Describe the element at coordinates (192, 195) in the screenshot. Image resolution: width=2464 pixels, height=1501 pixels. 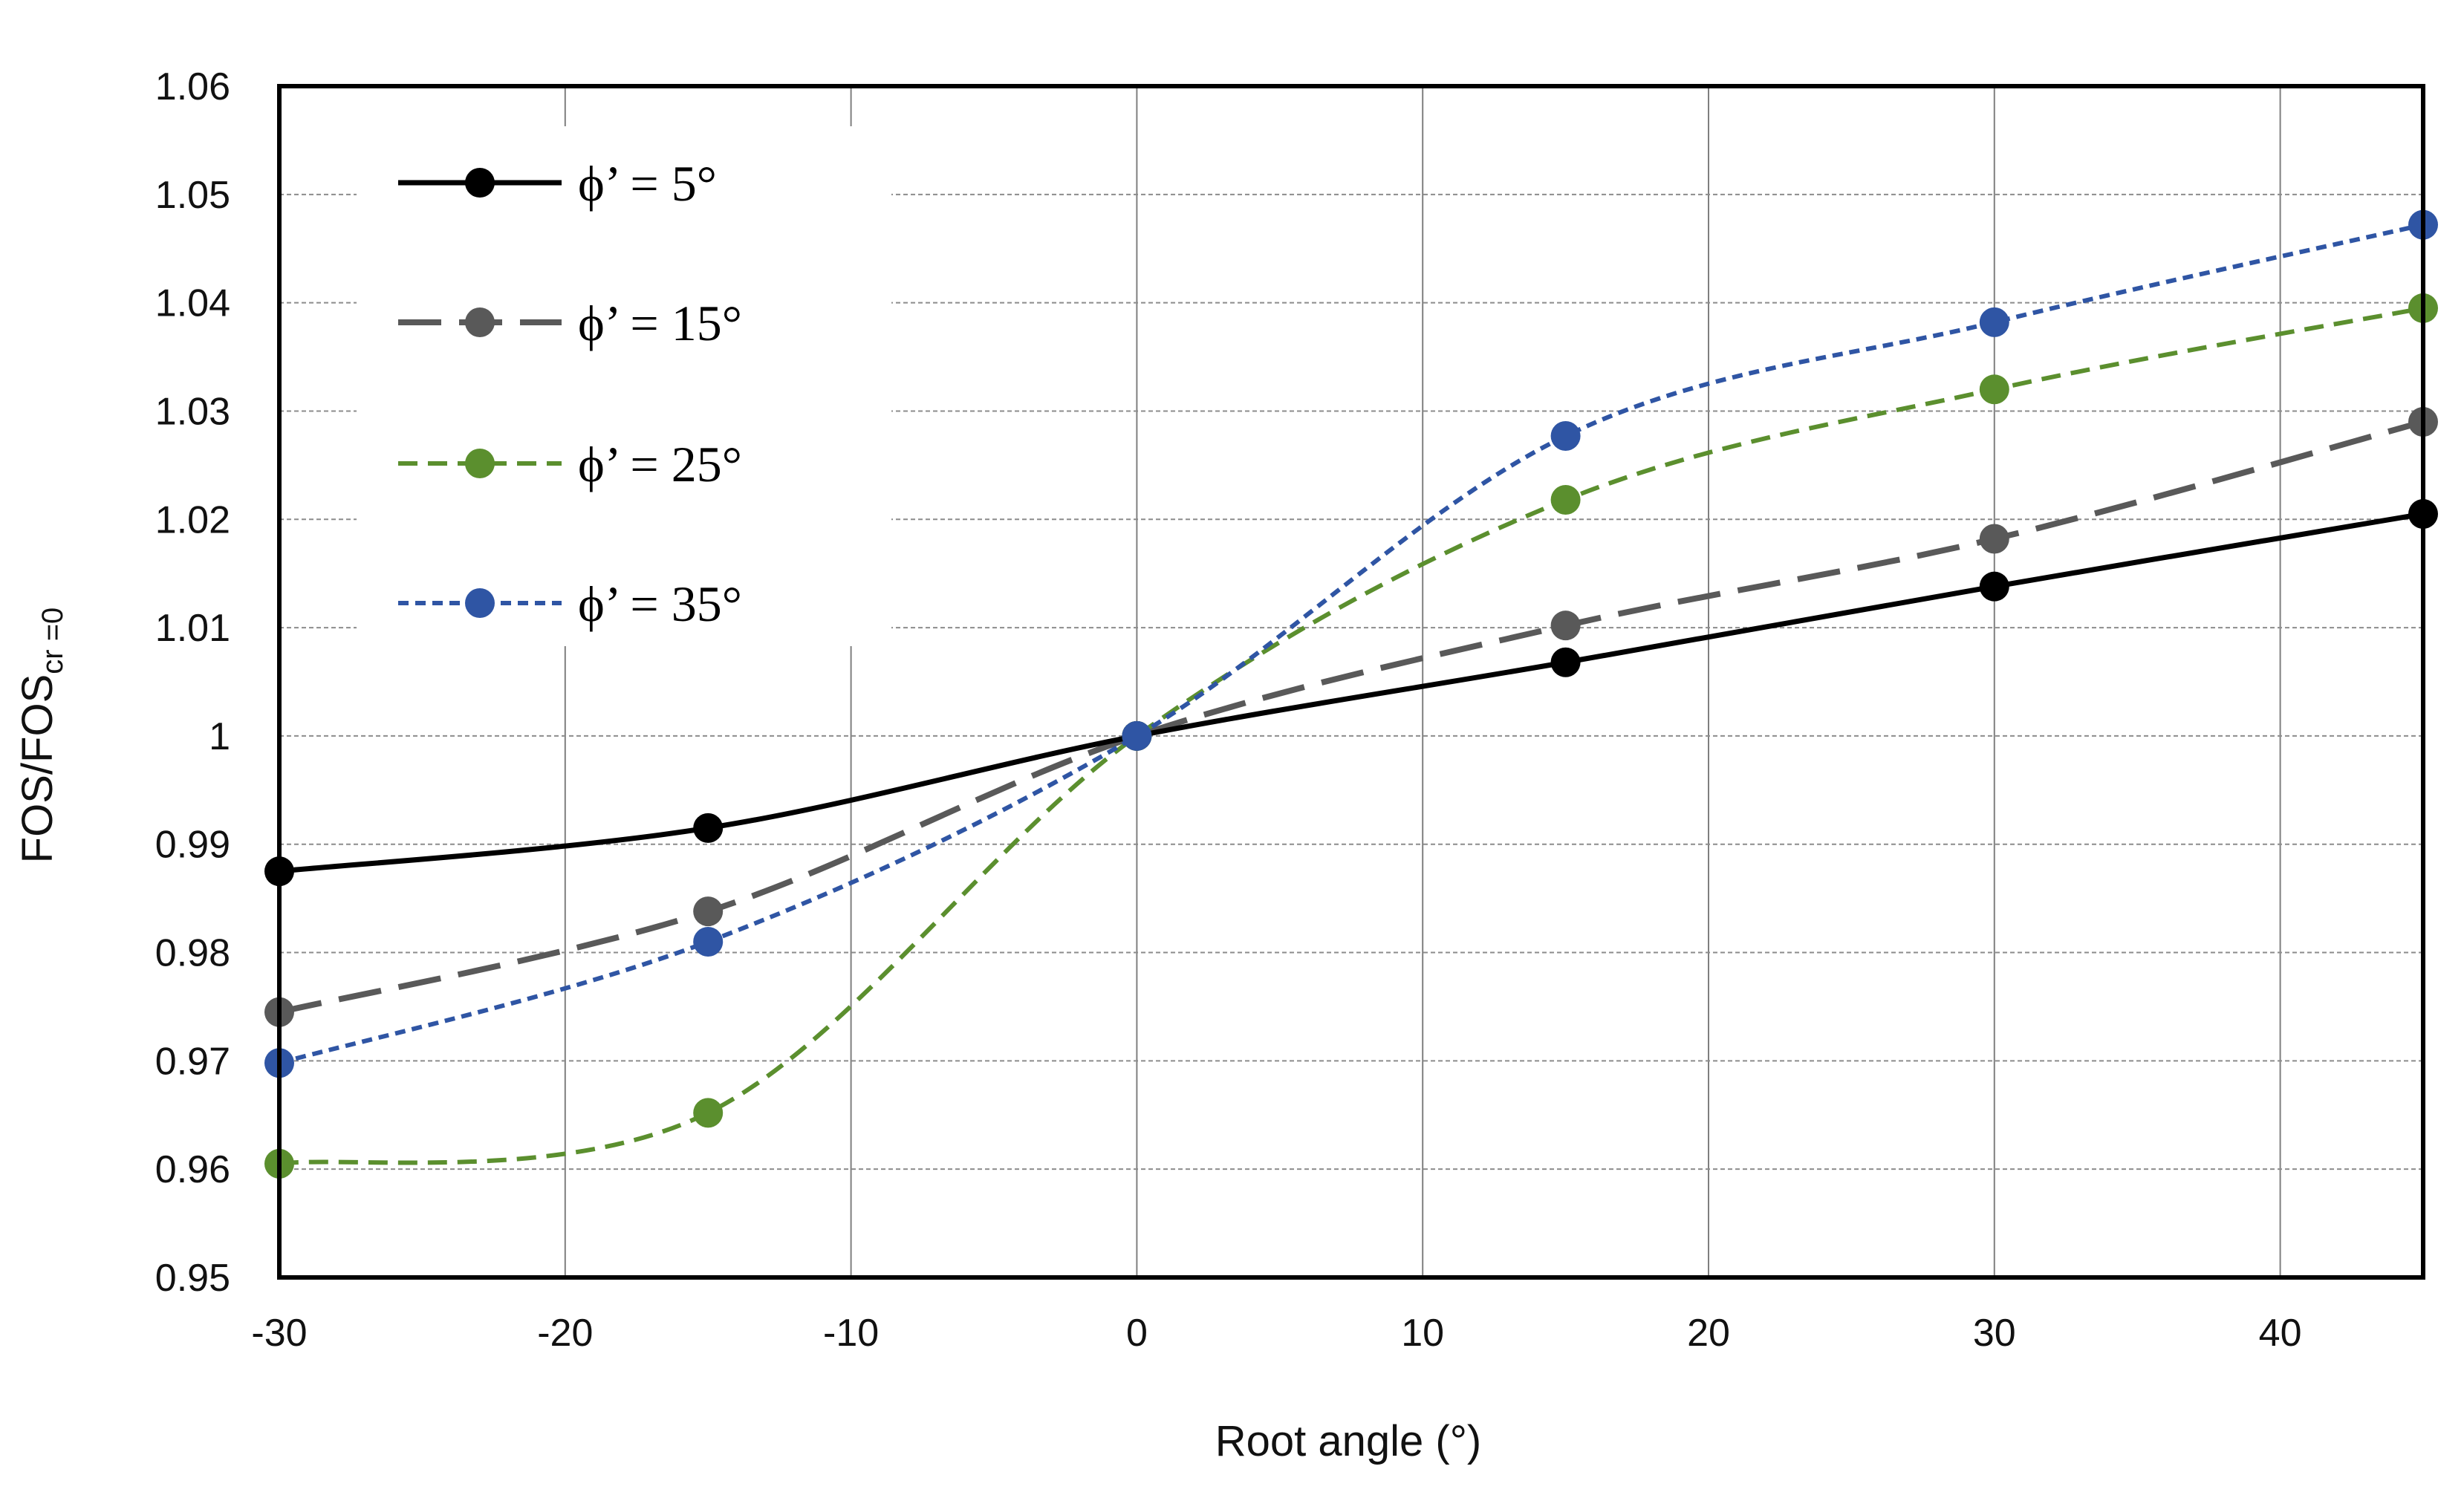
I see `y-tick-label: 1.05` at that location.